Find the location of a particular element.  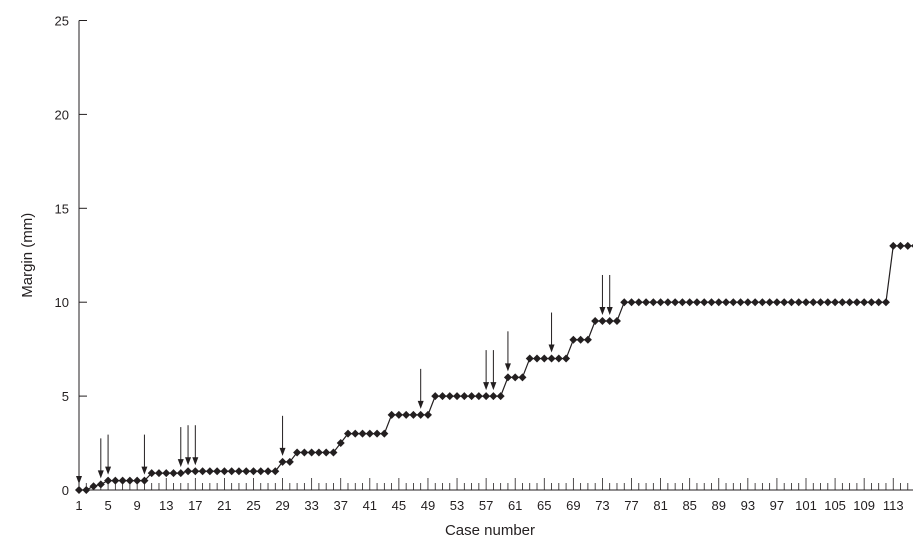

x-tick-label: 5 is located at coordinates (107, 505).